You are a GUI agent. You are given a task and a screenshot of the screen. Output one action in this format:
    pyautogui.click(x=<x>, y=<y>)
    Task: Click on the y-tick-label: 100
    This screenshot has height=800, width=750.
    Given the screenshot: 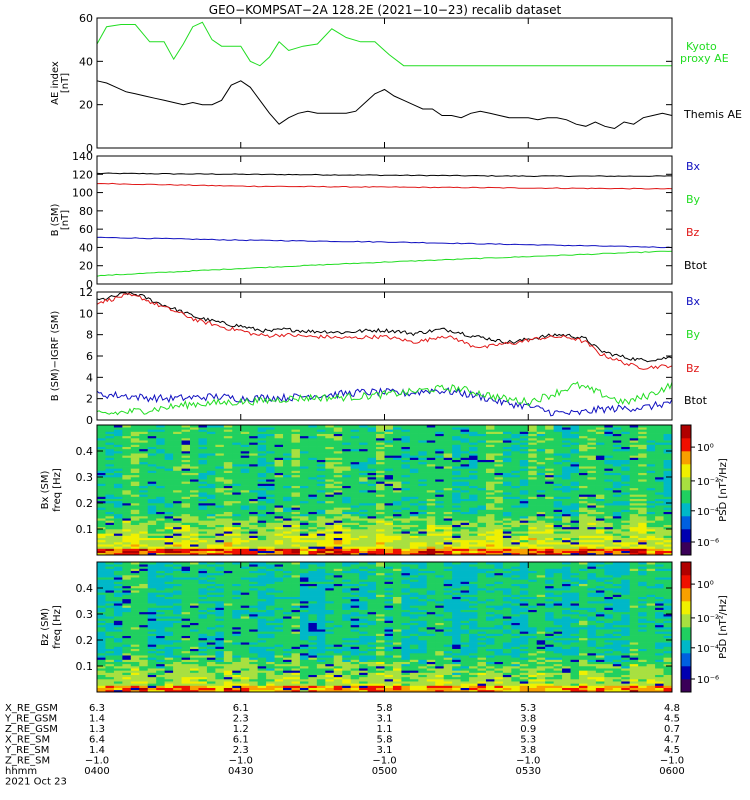 What is the action you would take?
    pyautogui.click(x=82, y=193)
    